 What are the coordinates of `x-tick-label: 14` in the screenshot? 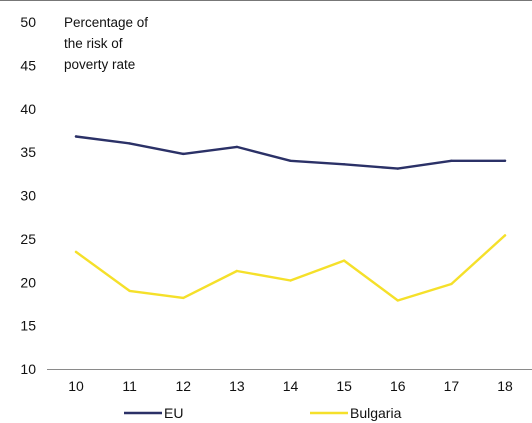 It's located at (291, 386).